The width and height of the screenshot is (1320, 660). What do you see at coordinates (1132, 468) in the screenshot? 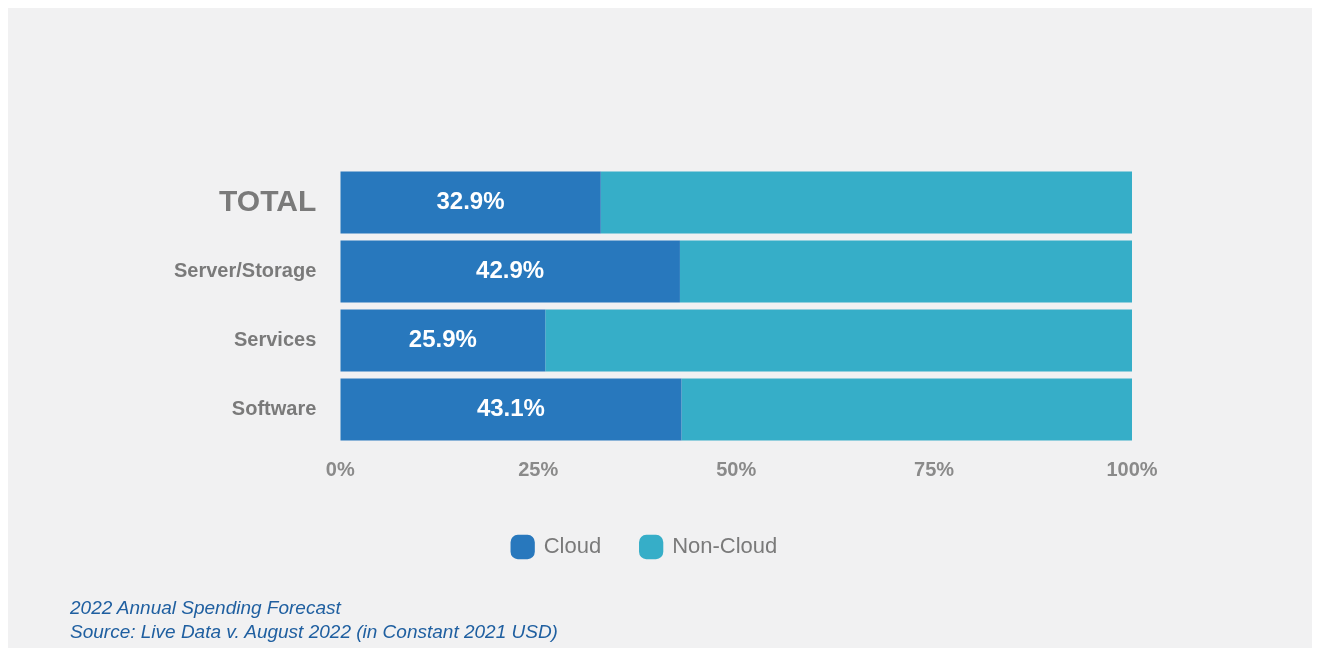
I see `x-tick-label: 100%` at bounding box center [1132, 468].